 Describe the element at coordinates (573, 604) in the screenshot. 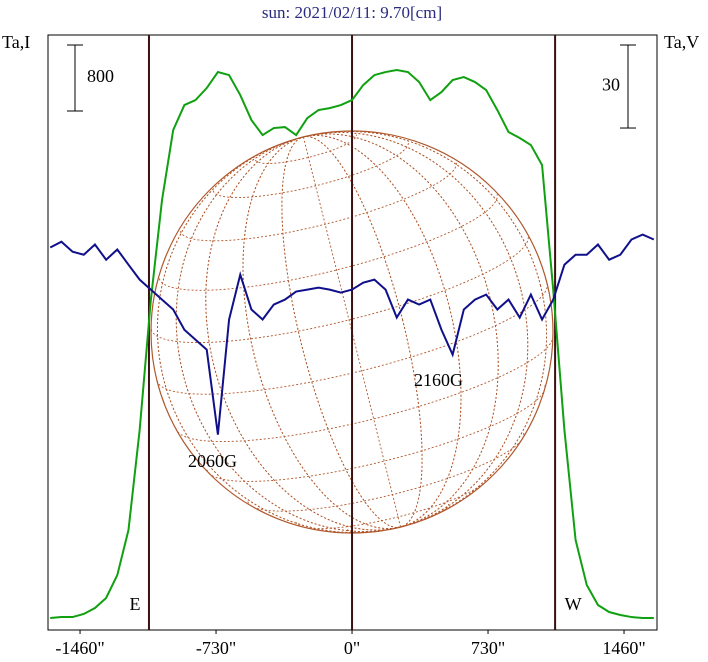

I see `limb-label: W` at that location.